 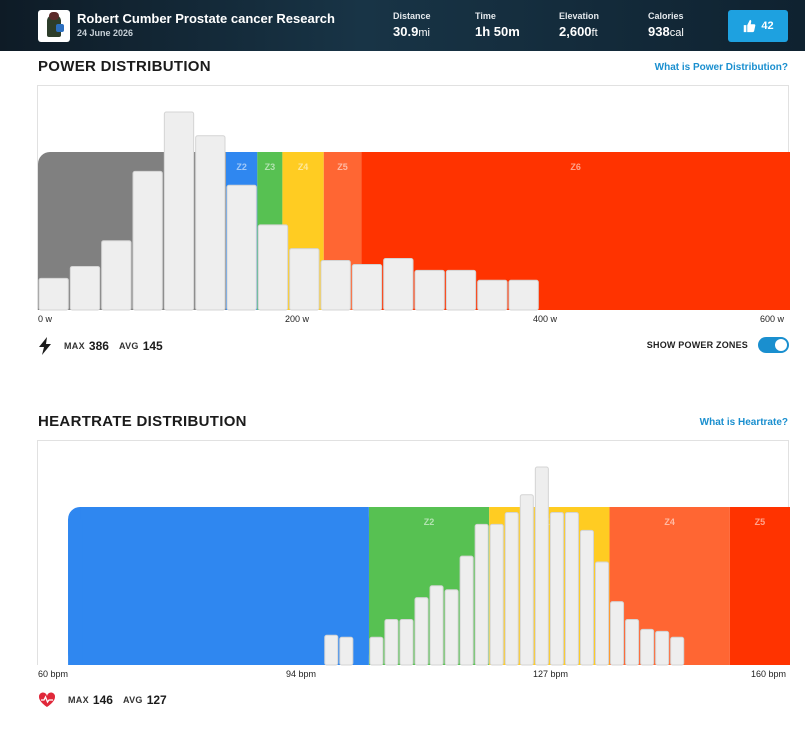 I want to click on lightning-icon, so click(x=45, y=346).